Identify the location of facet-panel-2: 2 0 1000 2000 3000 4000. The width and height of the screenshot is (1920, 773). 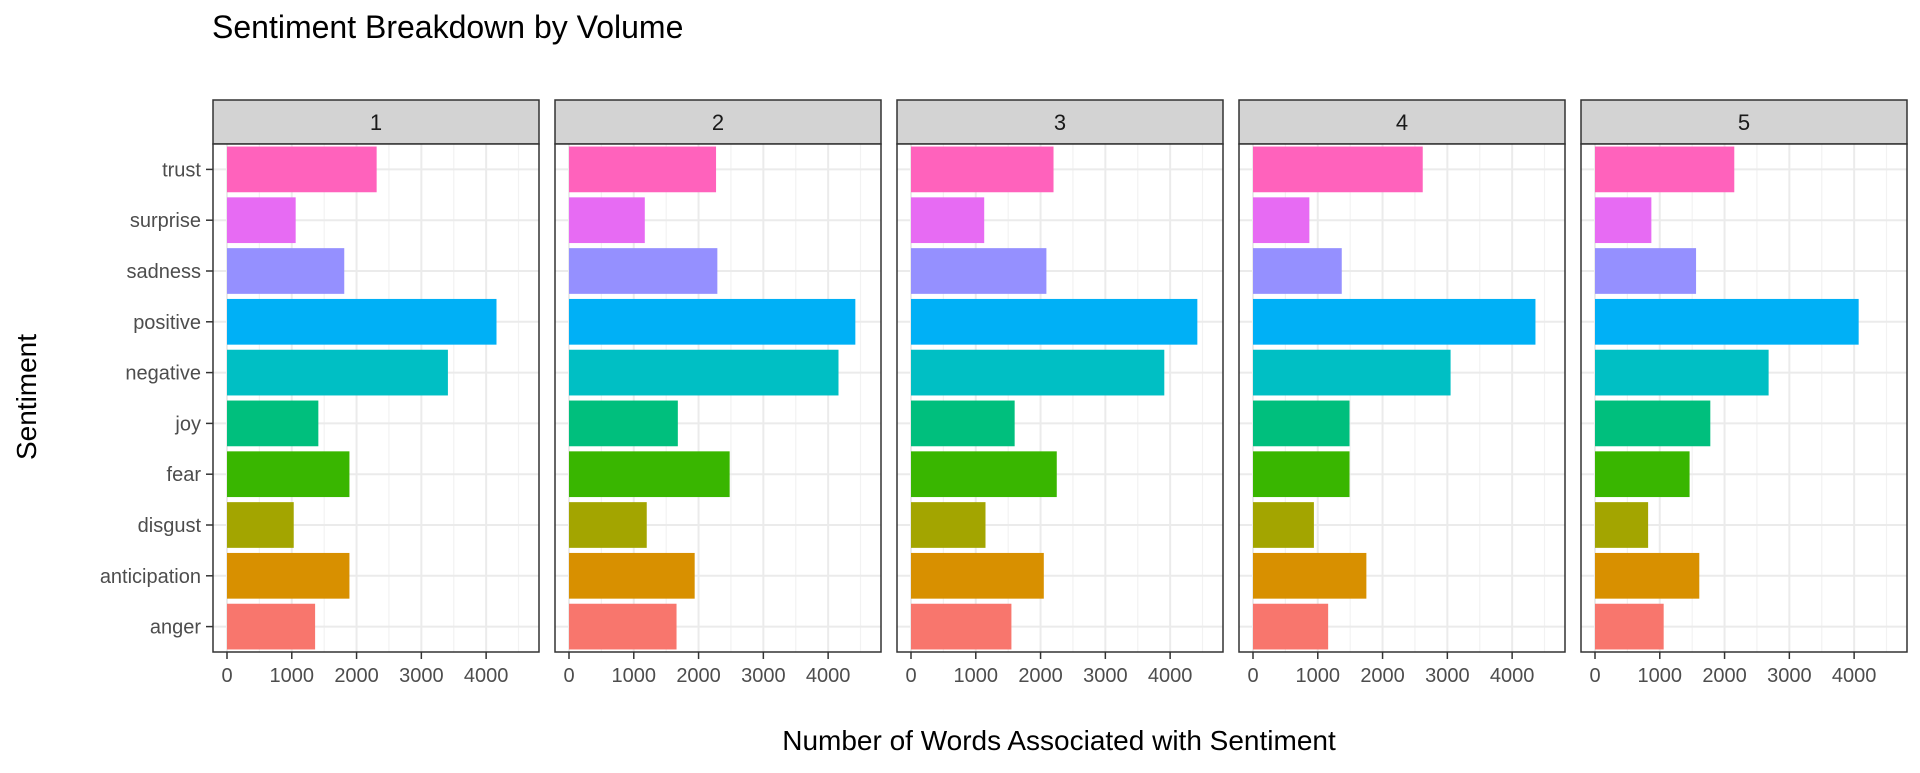
(718, 393).